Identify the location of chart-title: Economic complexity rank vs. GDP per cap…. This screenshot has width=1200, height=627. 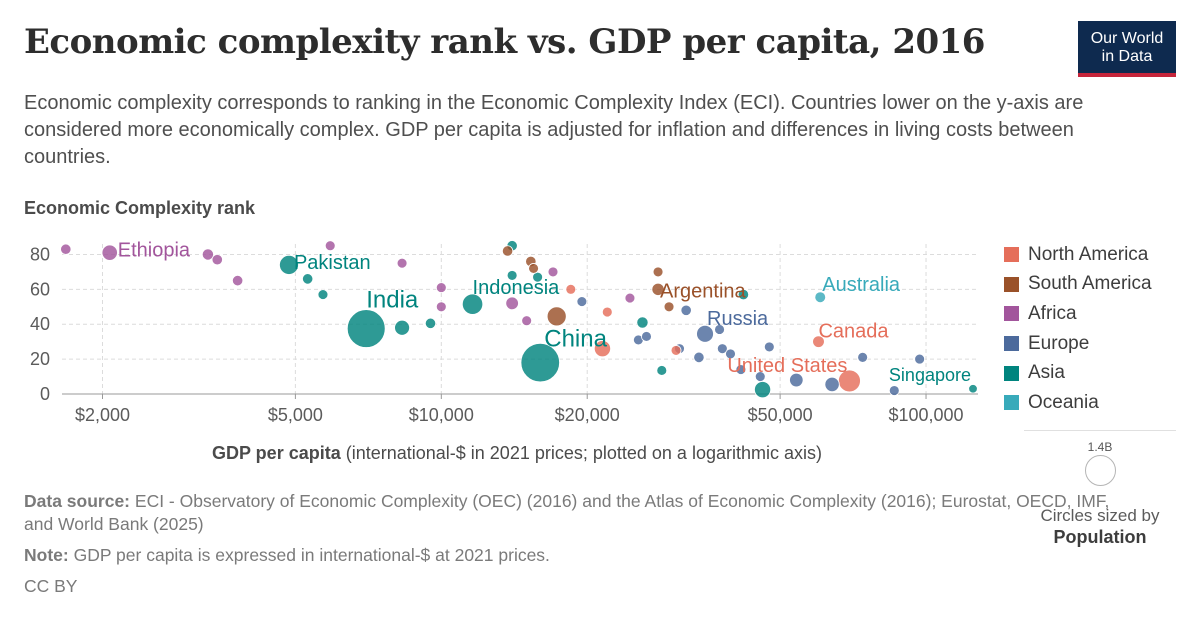
(504, 42).